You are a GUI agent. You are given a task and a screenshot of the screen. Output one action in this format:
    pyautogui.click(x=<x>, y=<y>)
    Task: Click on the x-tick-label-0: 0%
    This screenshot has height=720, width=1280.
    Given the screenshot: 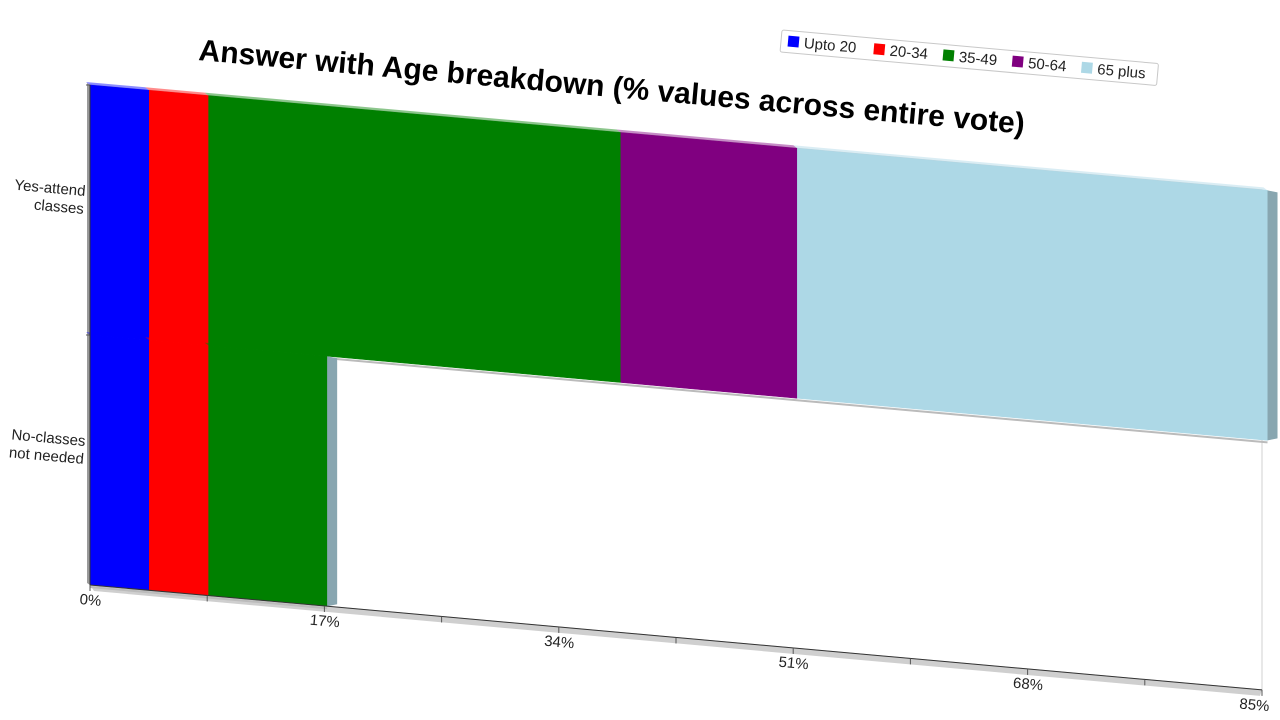 What is the action you would take?
    pyautogui.click(x=90, y=600)
    